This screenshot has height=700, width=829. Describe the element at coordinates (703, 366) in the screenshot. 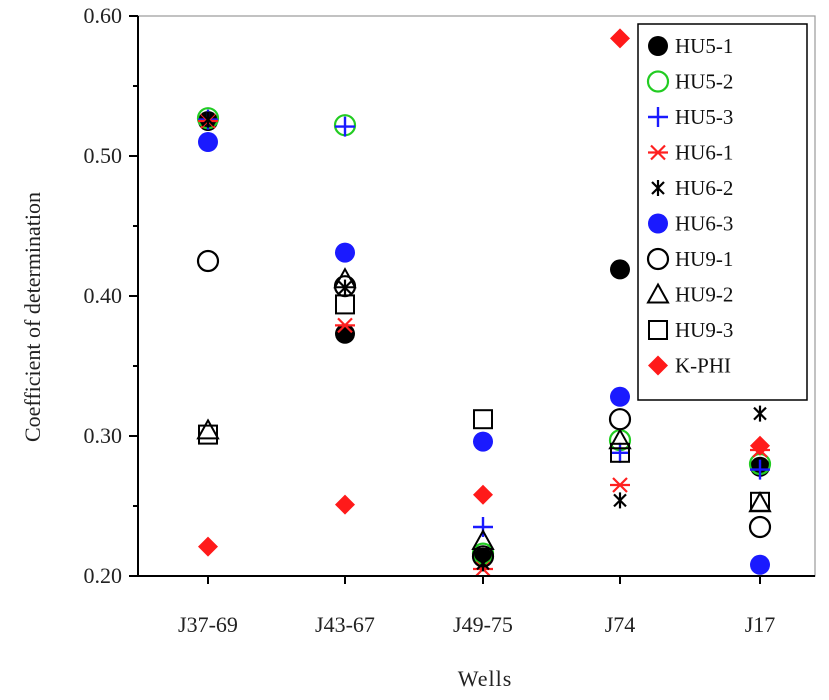

I see `legend-label: K-PHI` at that location.